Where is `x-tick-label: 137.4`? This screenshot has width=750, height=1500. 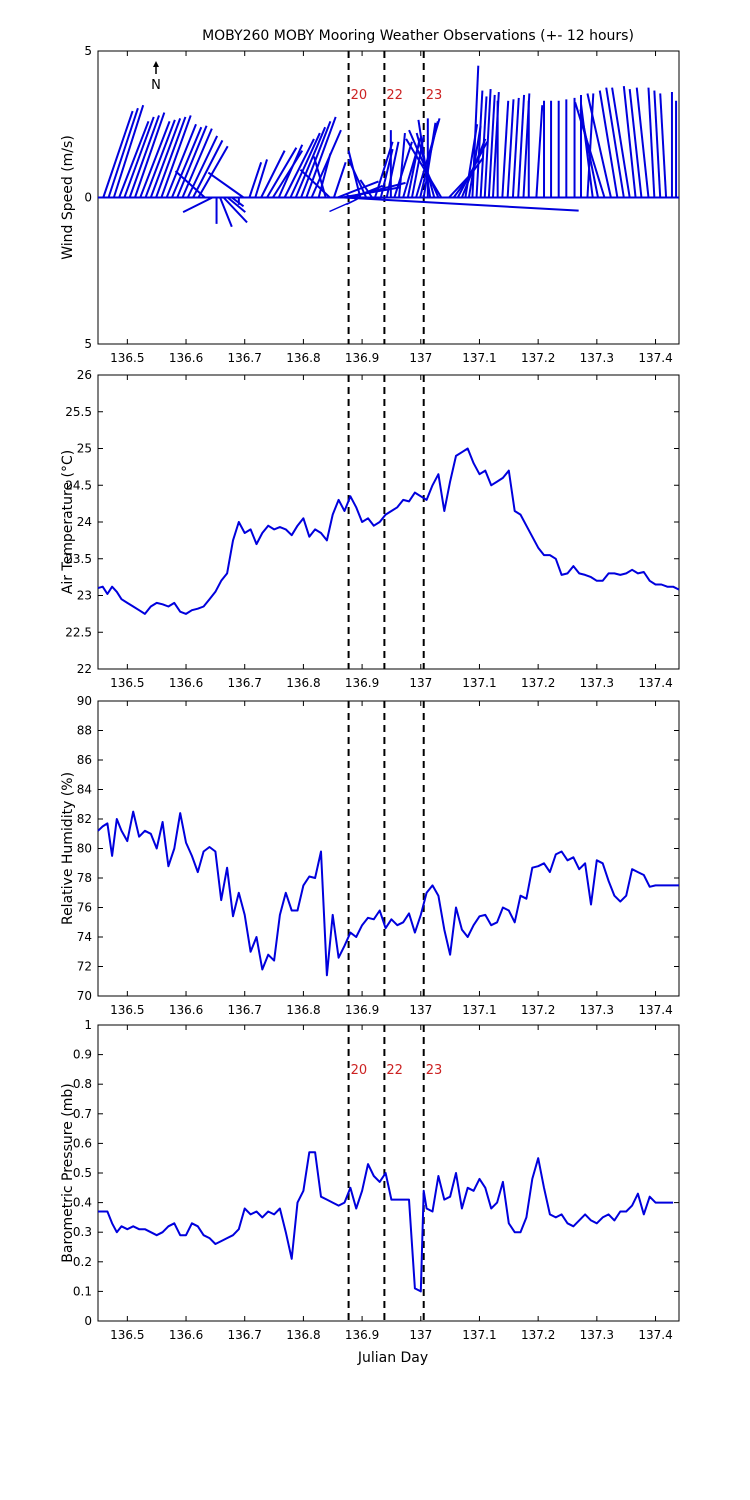 x-tick-label: 137.4 is located at coordinates (655, 358).